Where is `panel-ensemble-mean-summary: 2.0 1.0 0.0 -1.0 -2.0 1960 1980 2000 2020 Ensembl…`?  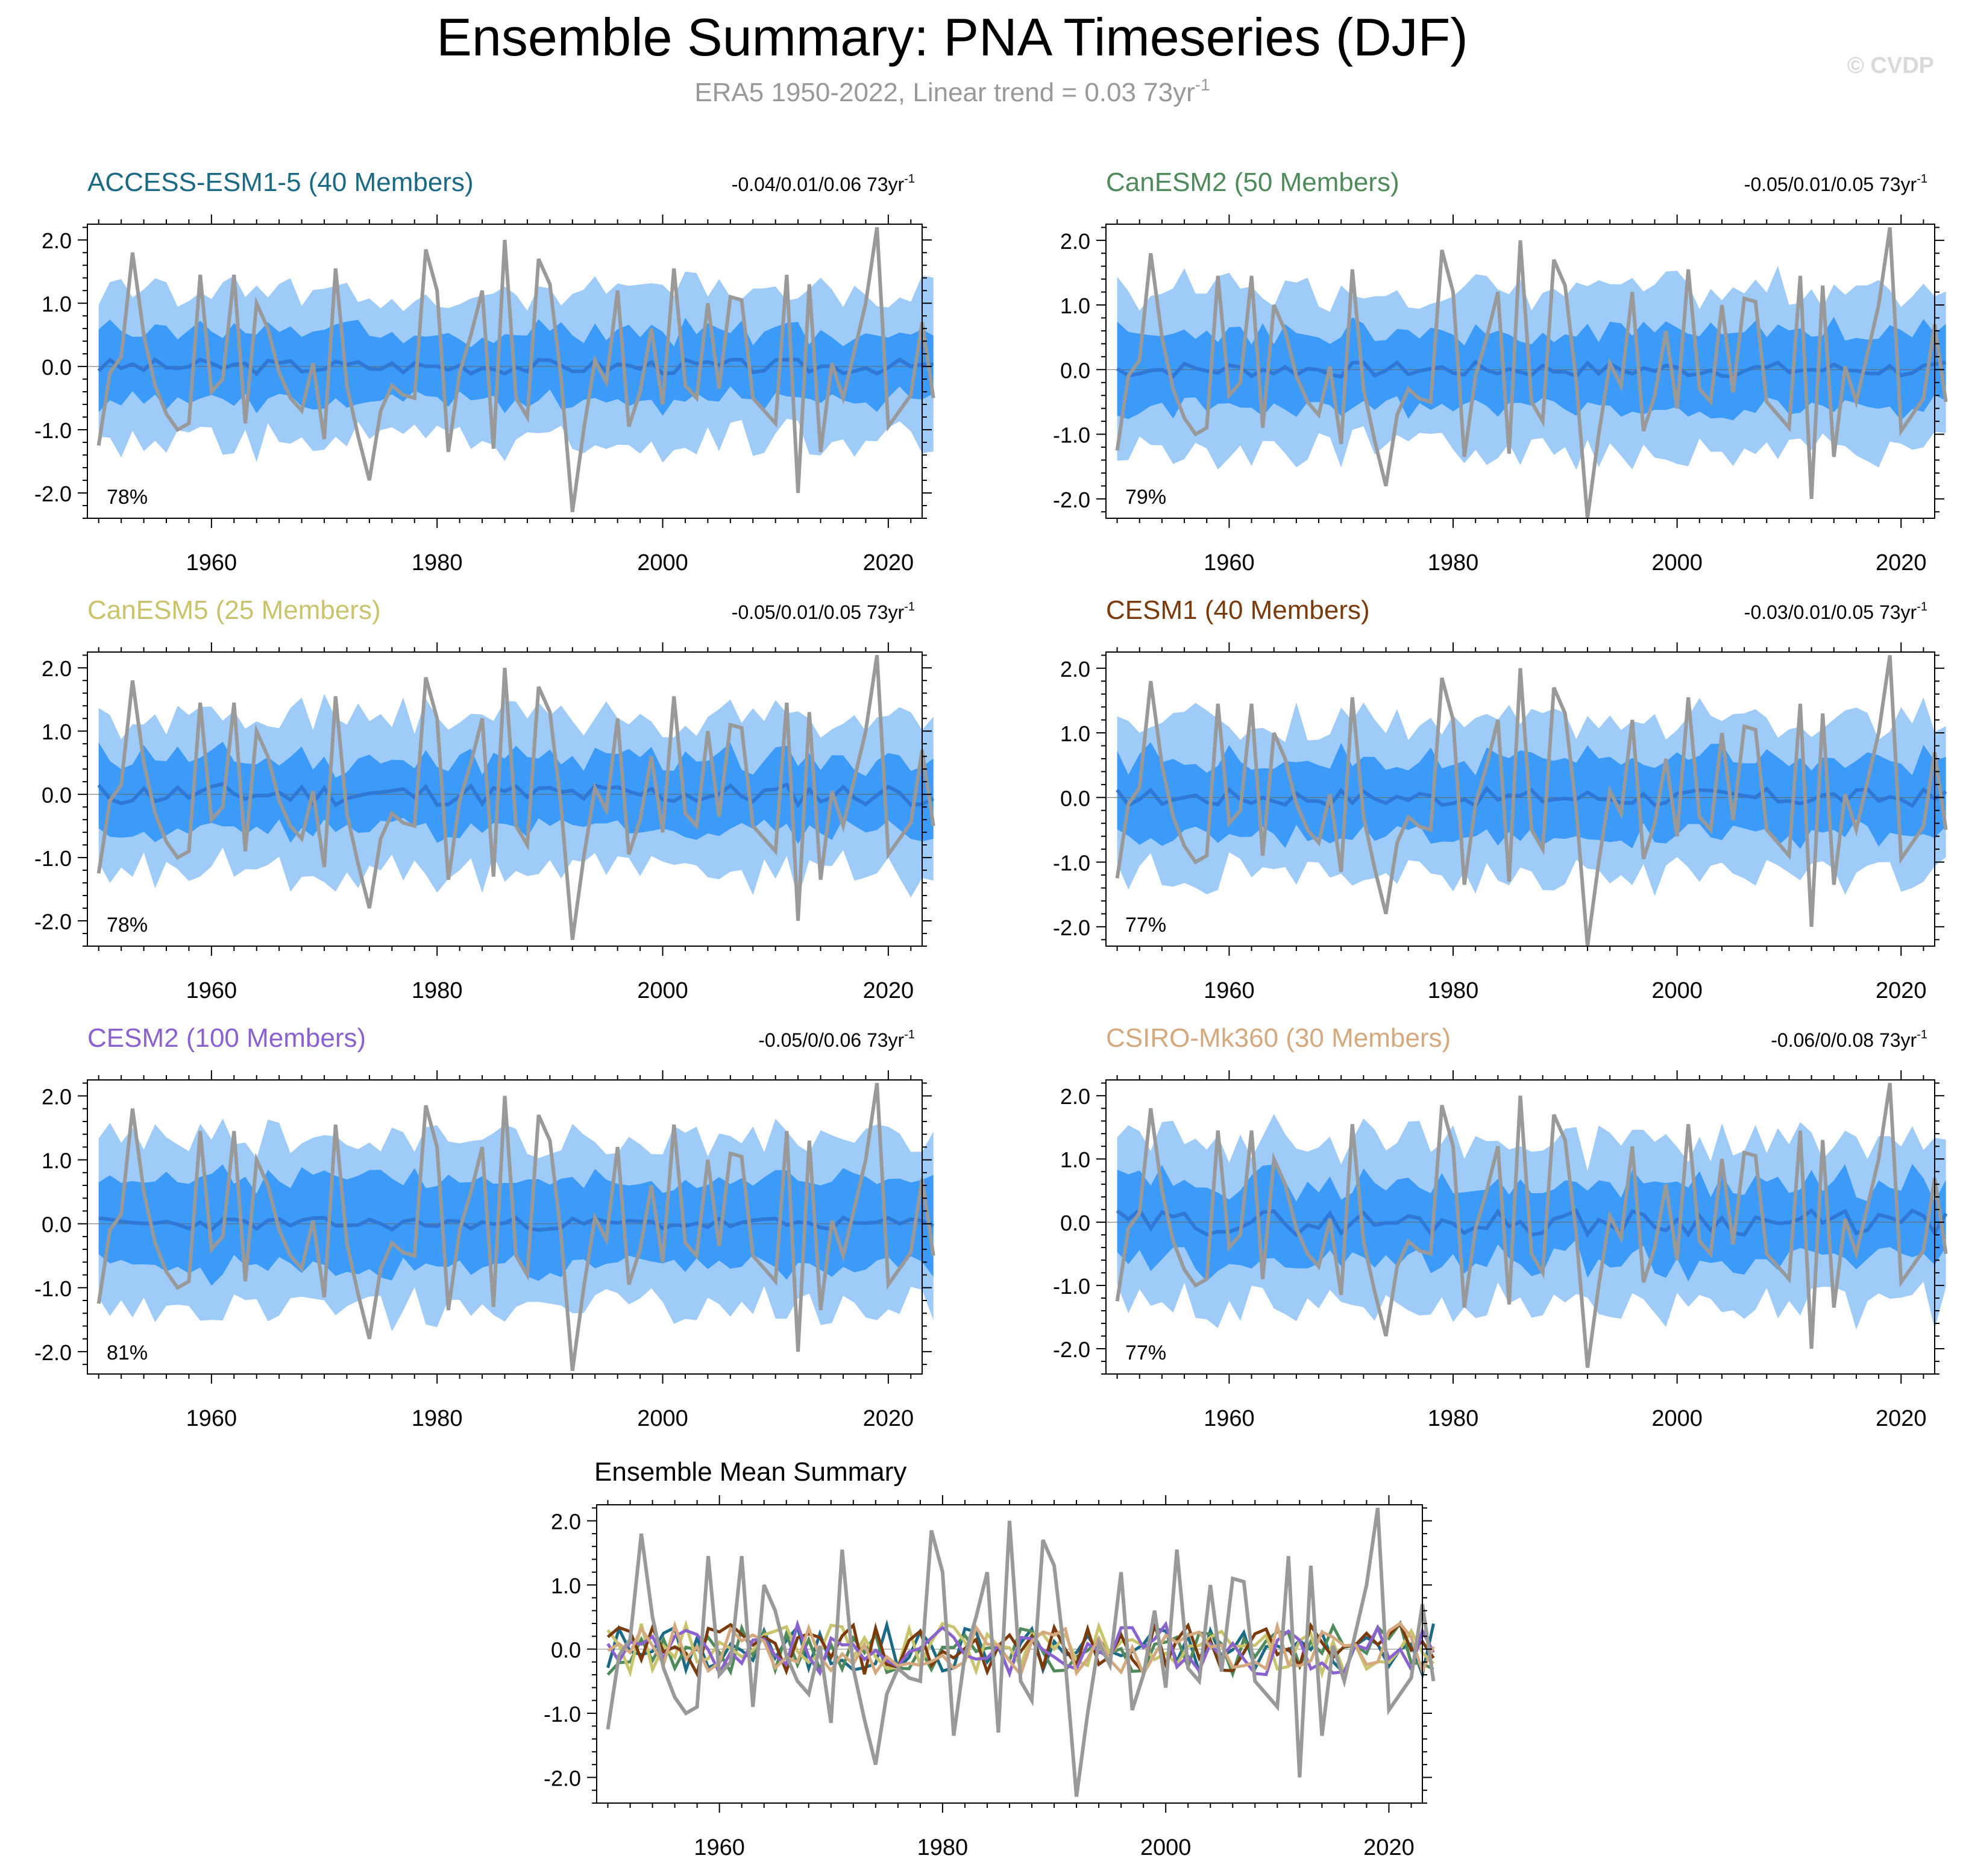
panel-ensemble-mean-summary: 2.0 1.0 0.0 -1.0 -2.0 1960 1980 2000 2020 Ensembl… is located at coordinates (990, 1658).